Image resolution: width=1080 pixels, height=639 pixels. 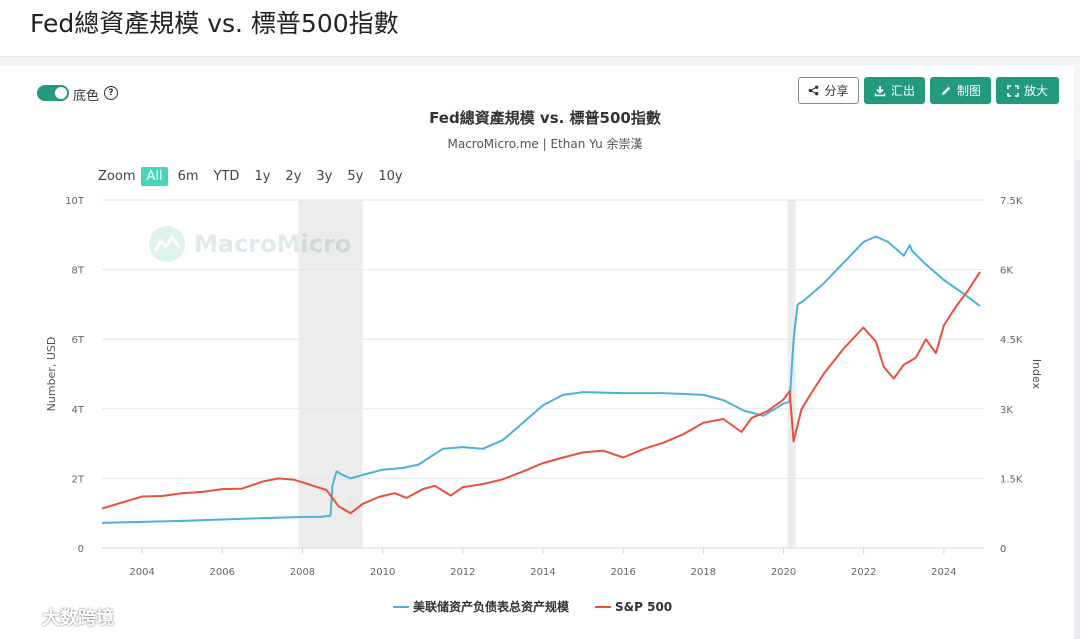 I want to click on draw-button: 制图, so click(x=960, y=90).